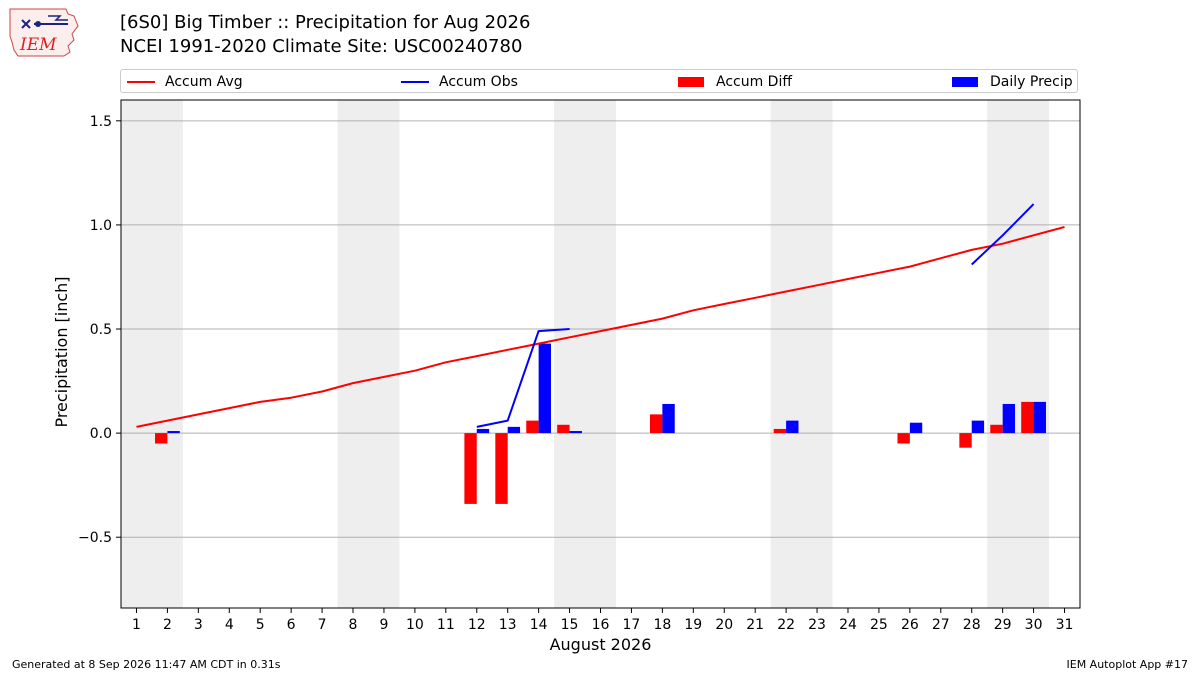 This screenshot has width=1200, height=675. I want to click on legend-item-accum-obs: Accum Obs, so click(459, 82).